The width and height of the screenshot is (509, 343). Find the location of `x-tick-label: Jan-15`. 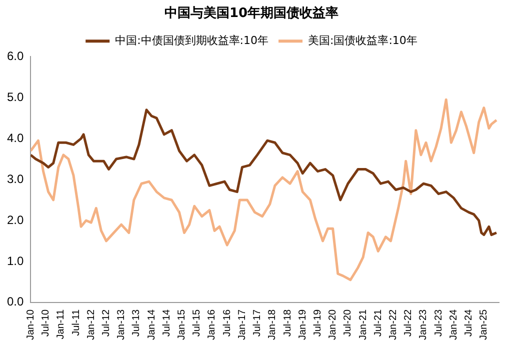

x-tick-label: Jan-15 is located at coordinates (182, 324).